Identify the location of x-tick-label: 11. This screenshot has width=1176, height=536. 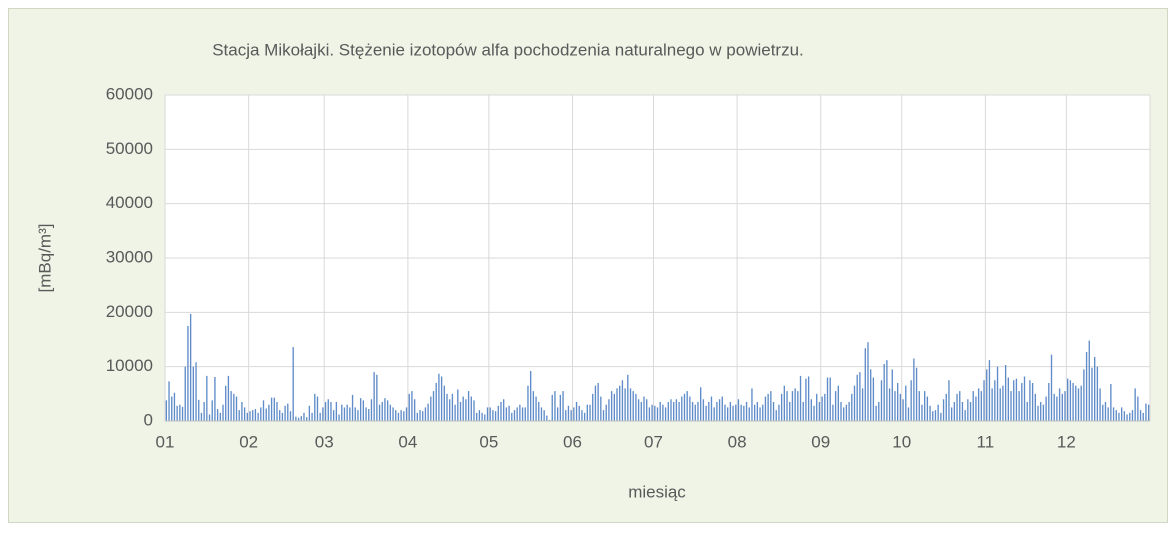
(986, 441).